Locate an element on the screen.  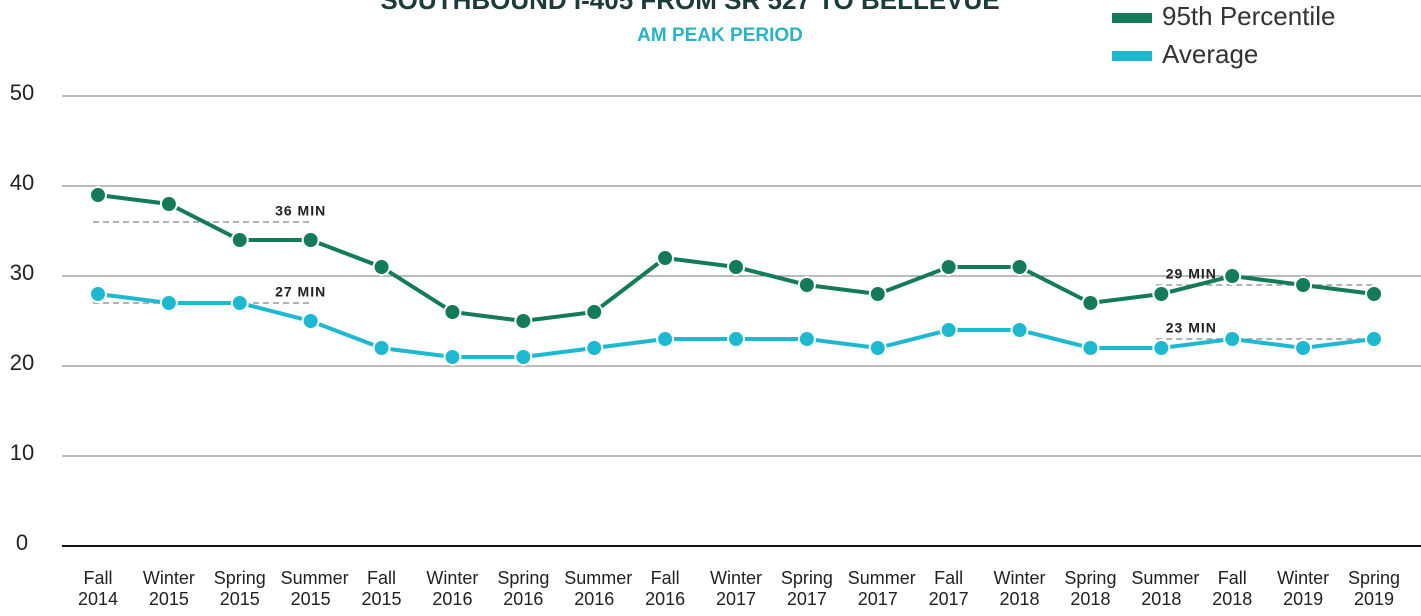
x-tick-label: Fall 2014 is located at coordinates (98, 588).